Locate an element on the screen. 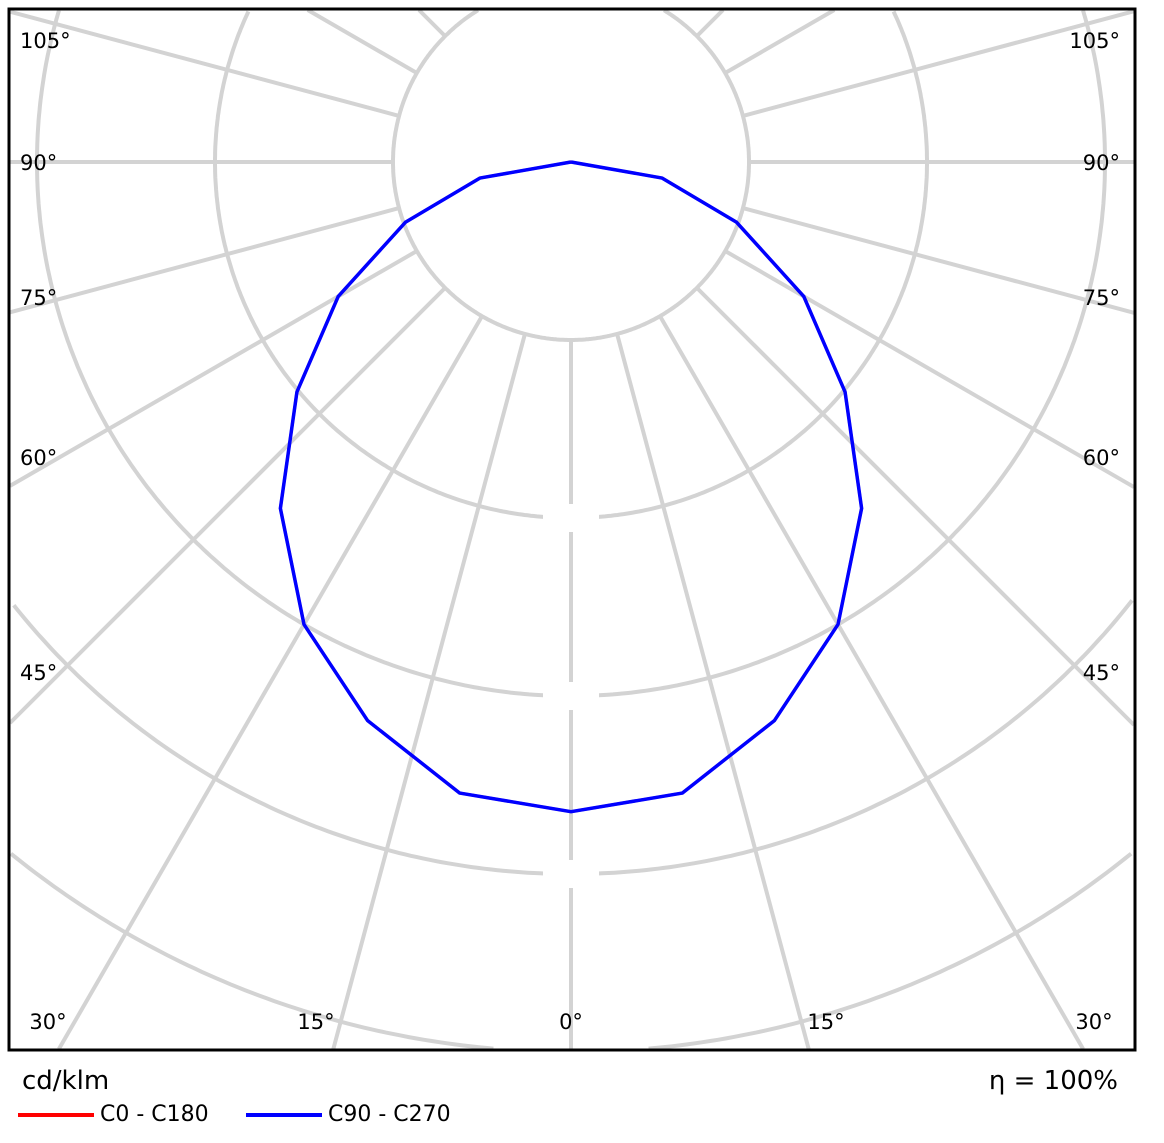  angle-label-left: 60° is located at coordinates (38, 458).